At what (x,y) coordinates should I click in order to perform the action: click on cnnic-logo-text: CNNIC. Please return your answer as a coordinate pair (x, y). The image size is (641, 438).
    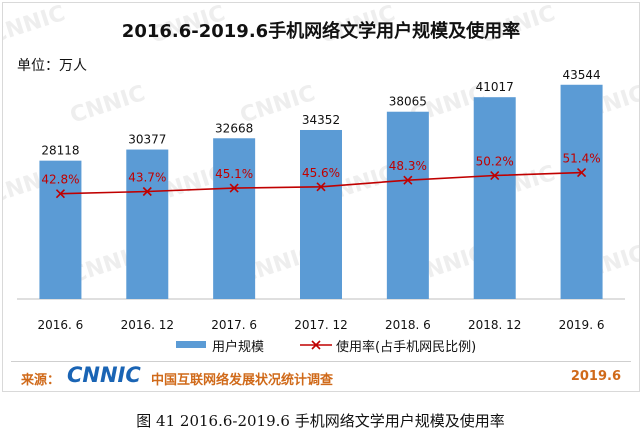
    Looking at the image, I should click on (104, 374).